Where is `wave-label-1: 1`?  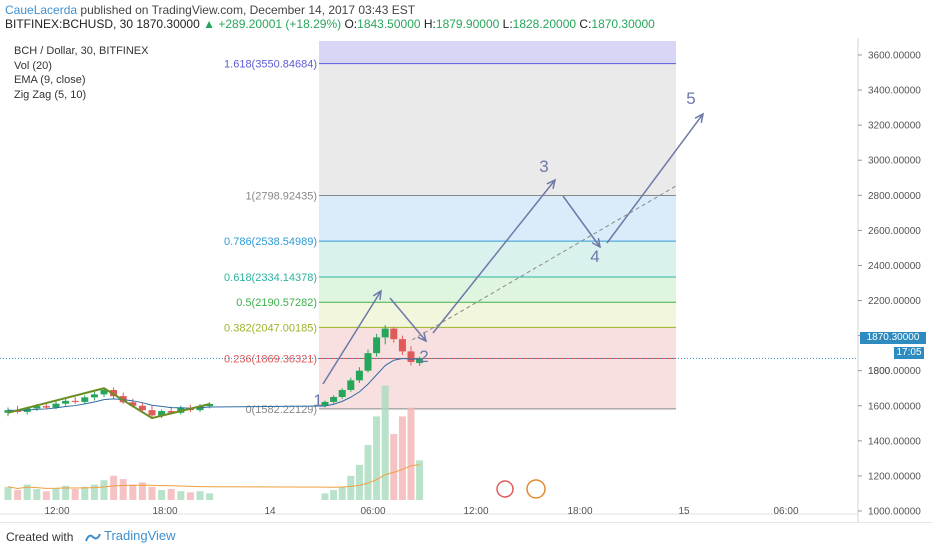
wave-label-1: 1 is located at coordinates (317, 400).